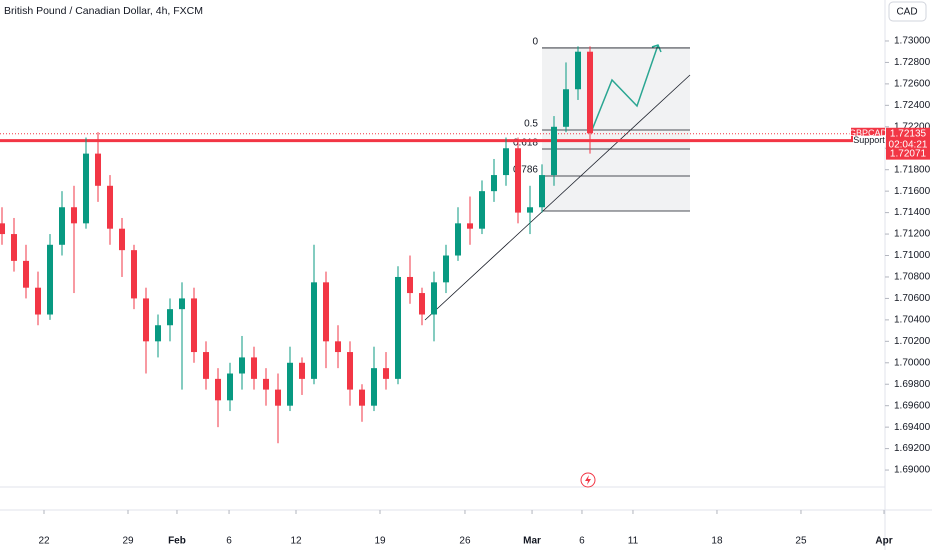  What do you see at coordinates (912, 105) in the screenshot?
I see `y-tick-label: 1.72400` at bounding box center [912, 105].